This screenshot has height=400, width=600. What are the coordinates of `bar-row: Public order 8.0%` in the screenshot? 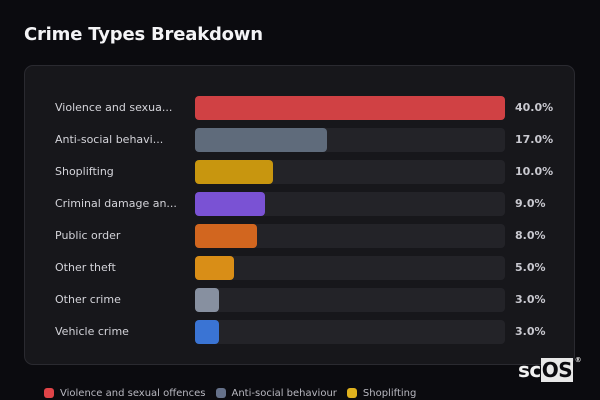 It's located at (299, 236).